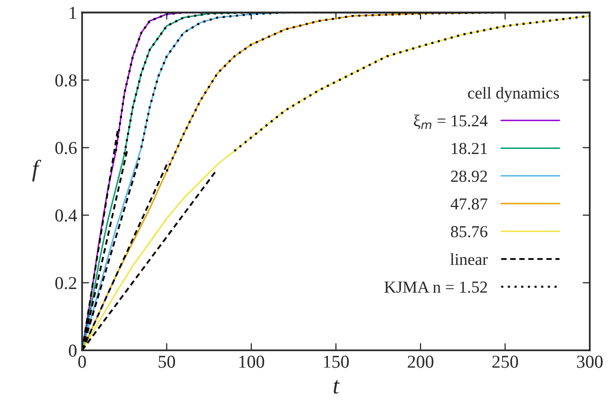 The width and height of the screenshot is (608, 417). I want to click on x-tick-label: 300, so click(590, 362).